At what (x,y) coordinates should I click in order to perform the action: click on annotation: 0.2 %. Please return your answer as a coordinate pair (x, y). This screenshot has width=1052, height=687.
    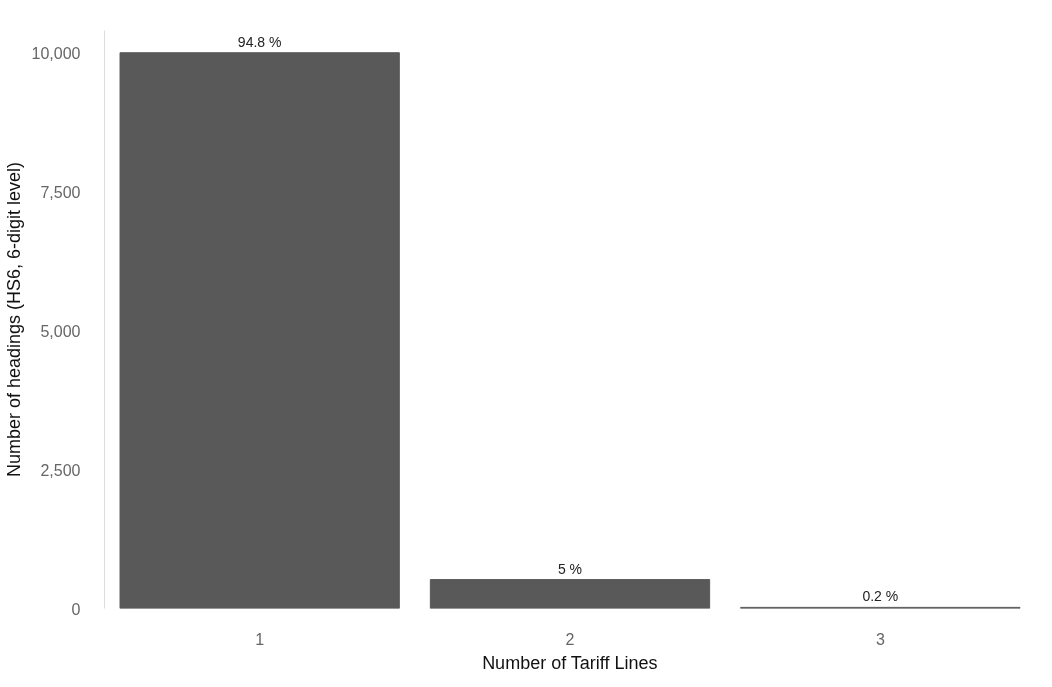
    Looking at the image, I should click on (880, 596).